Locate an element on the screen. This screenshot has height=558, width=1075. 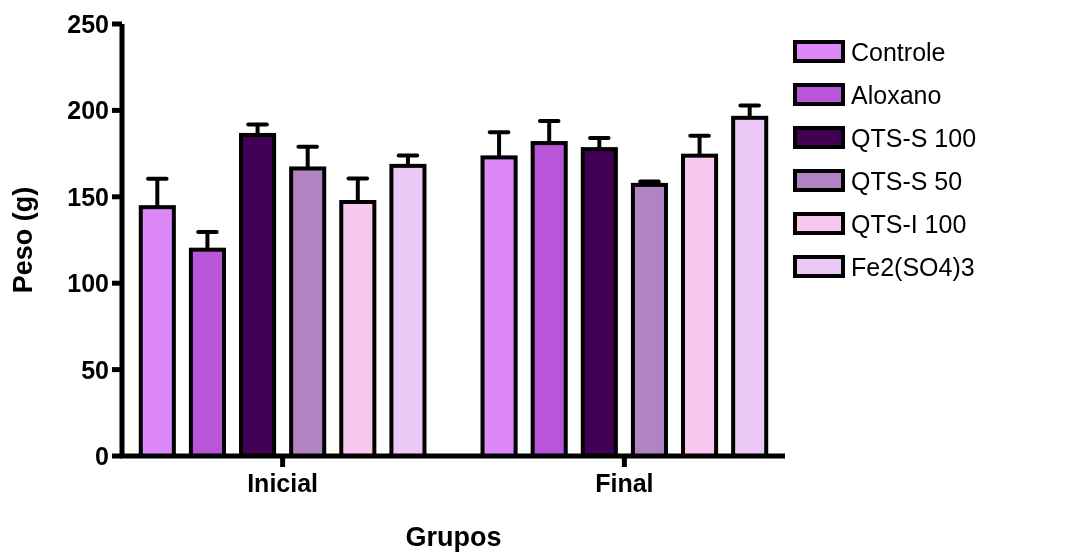
y-tick-label: 0 is located at coordinates (102, 456).